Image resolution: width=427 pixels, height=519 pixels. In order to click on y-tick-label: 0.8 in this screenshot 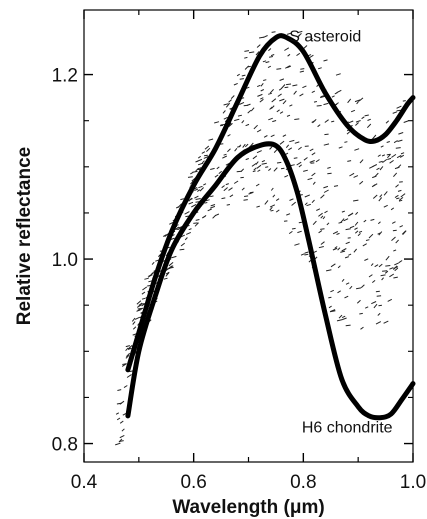, I will do `click(65, 445)`.